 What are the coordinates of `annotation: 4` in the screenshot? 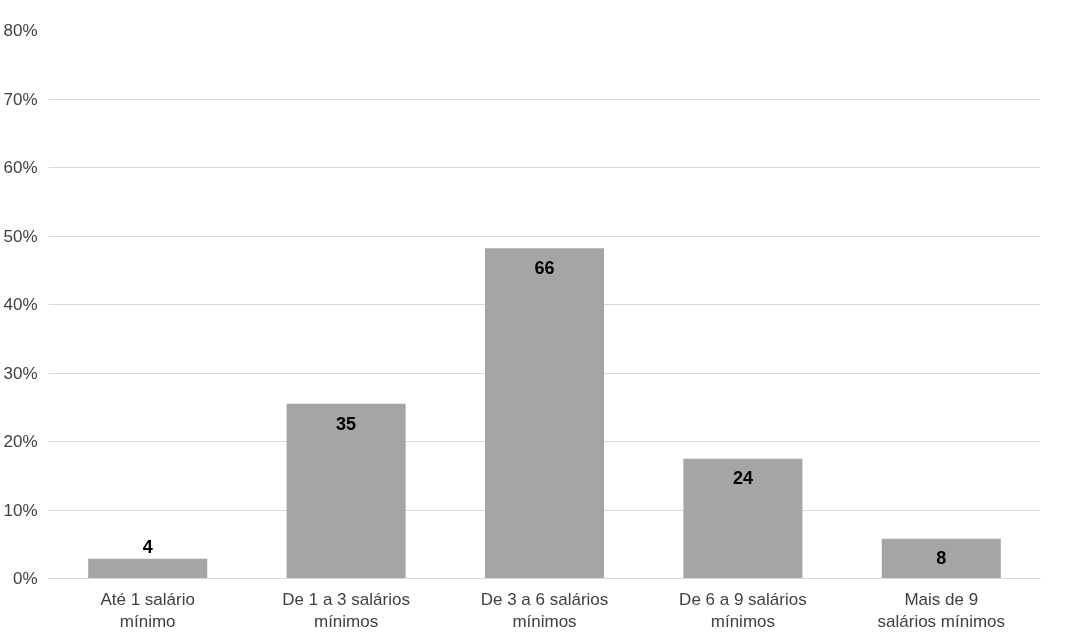 It's located at (147, 547).